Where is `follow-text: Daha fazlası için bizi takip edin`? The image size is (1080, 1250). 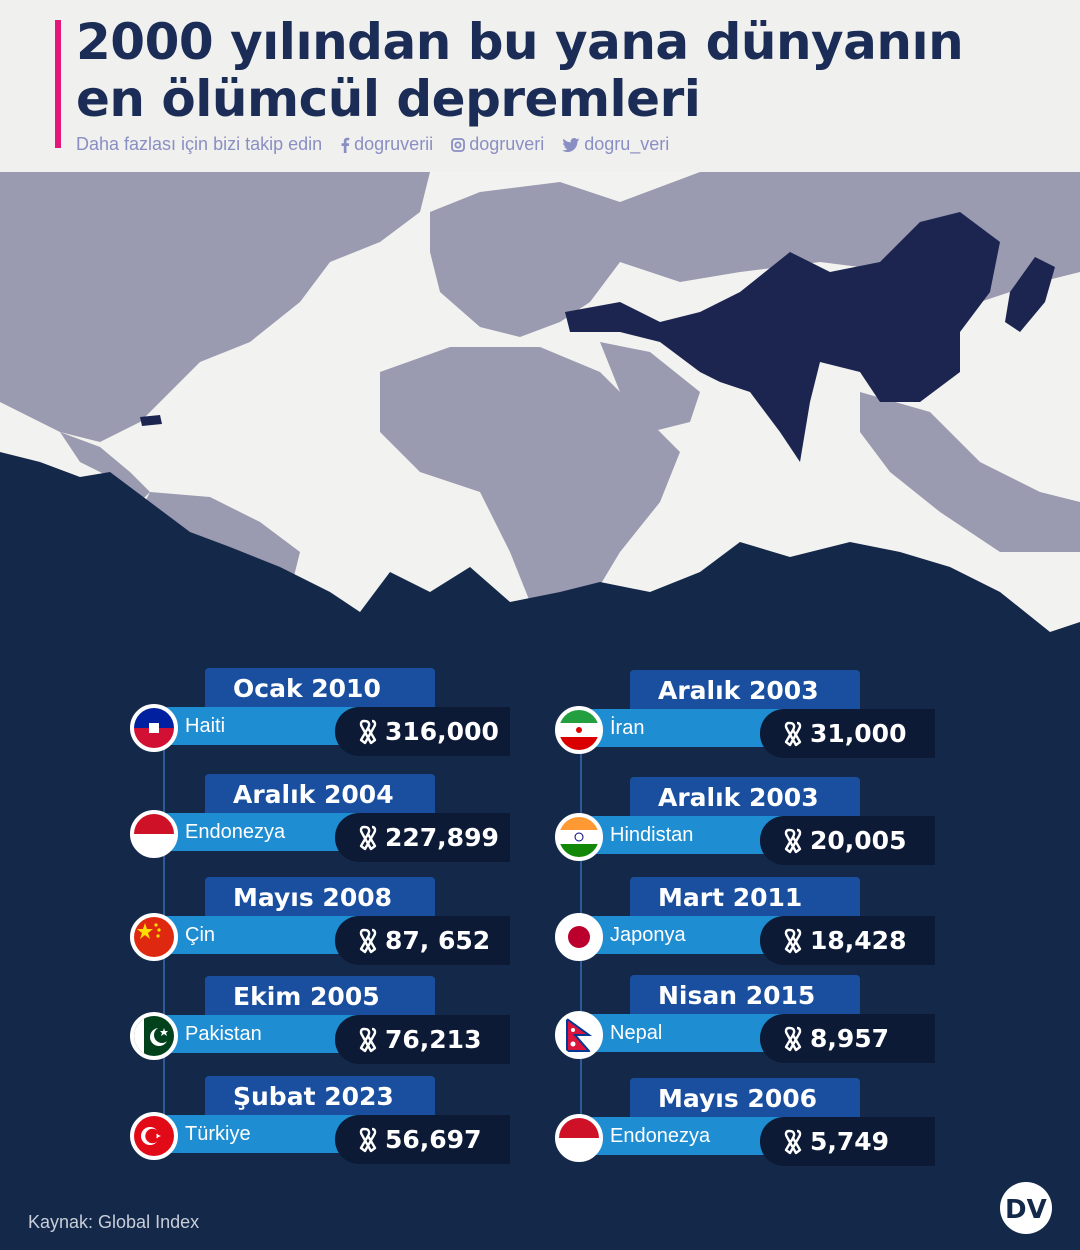 follow-text: Daha fazlası için bizi takip edin is located at coordinates (199, 144).